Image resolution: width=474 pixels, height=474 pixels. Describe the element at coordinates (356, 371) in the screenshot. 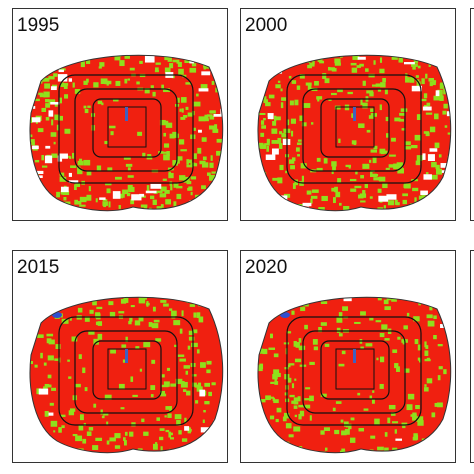

I see `map` at that location.